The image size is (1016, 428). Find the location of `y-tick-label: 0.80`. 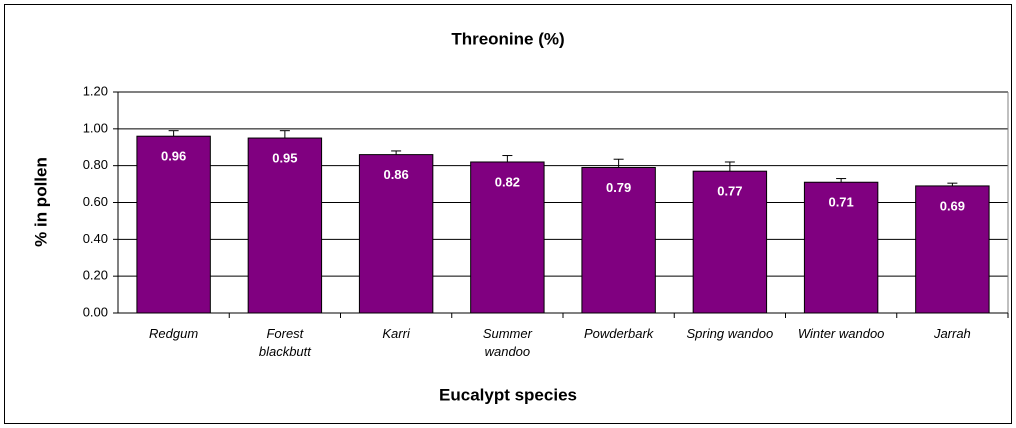

y-tick-label: 0.80 is located at coordinates (95, 164).